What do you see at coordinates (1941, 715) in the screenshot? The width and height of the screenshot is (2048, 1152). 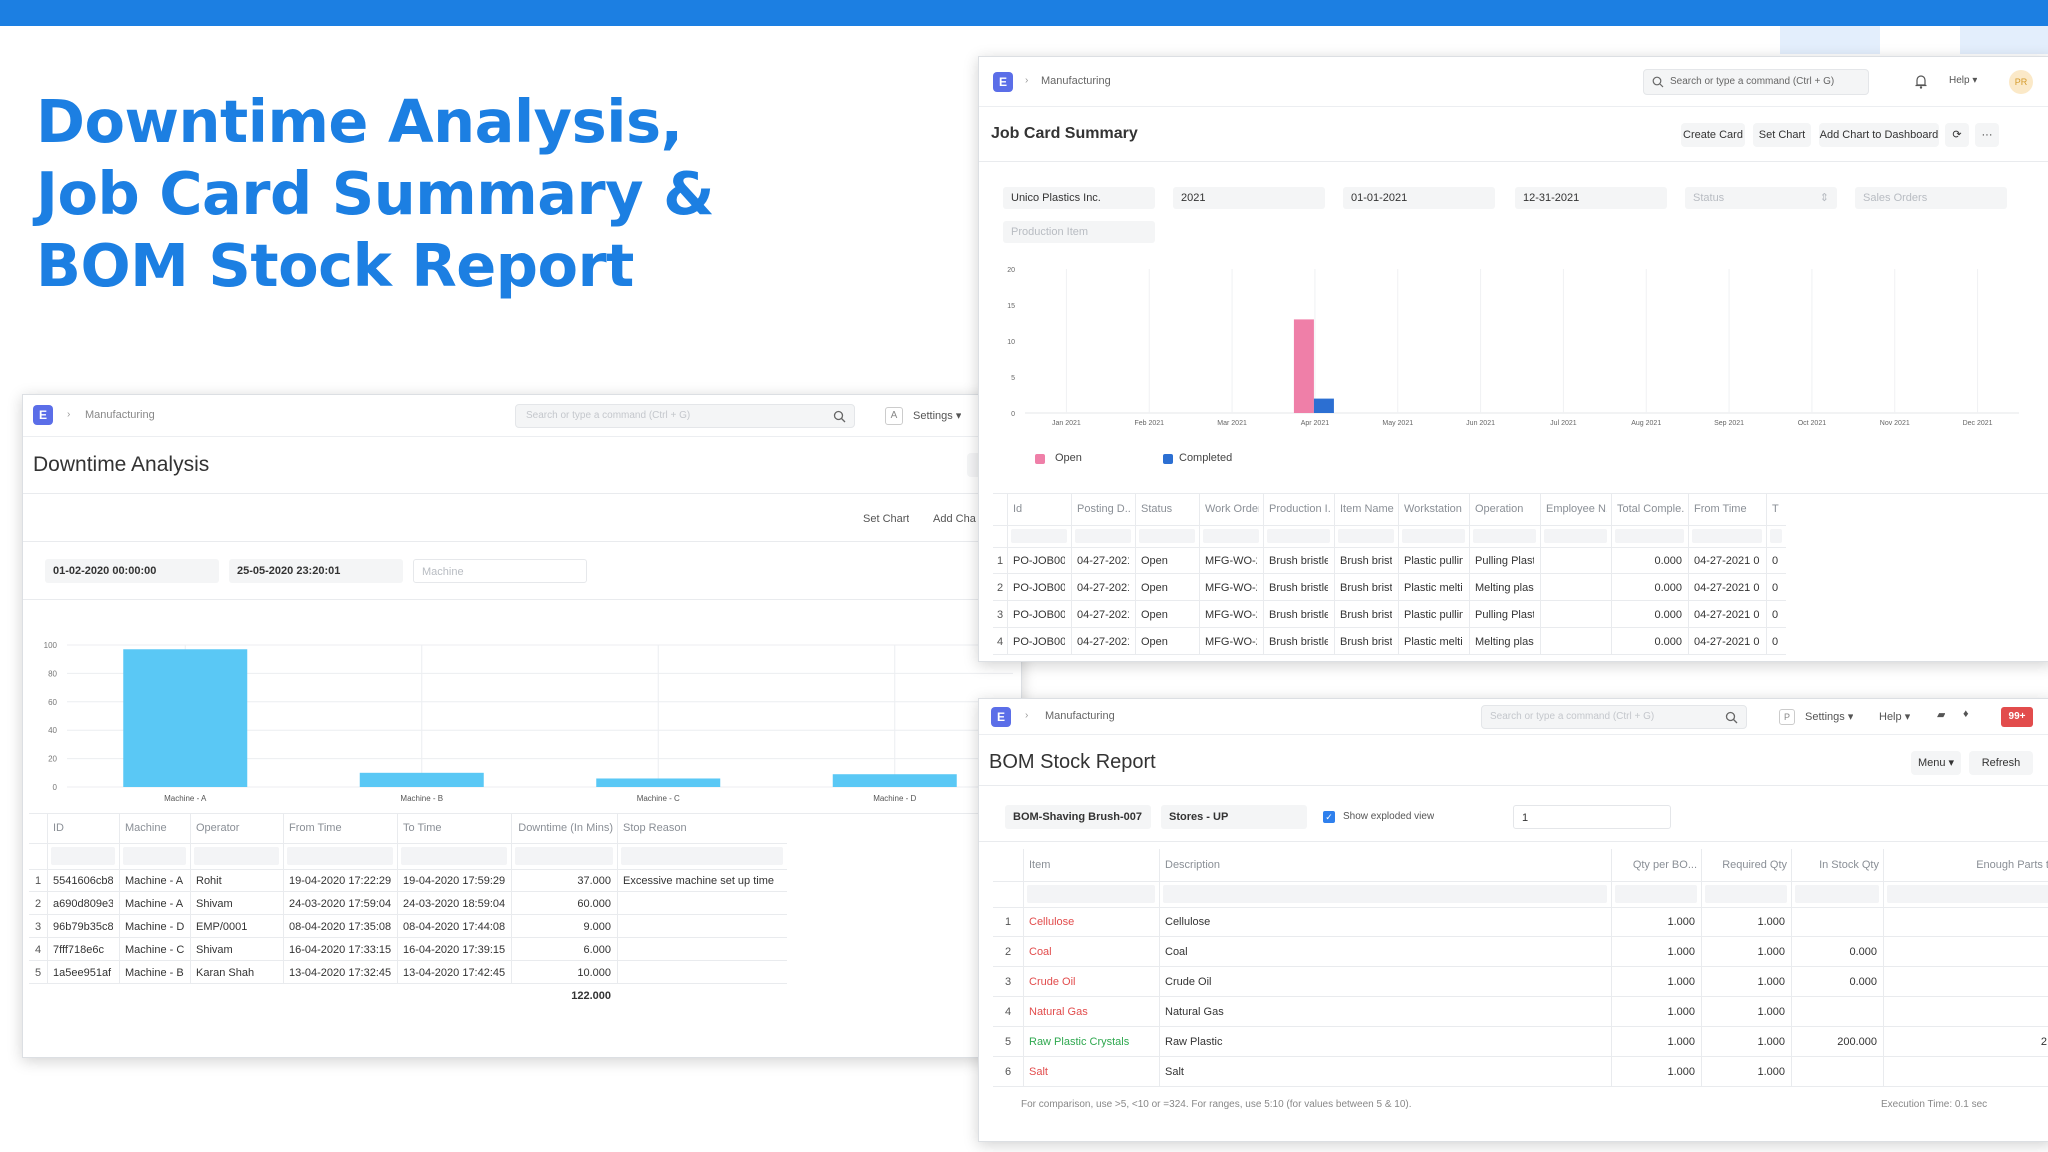 I see `chat-icon: ▰` at bounding box center [1941, 715].